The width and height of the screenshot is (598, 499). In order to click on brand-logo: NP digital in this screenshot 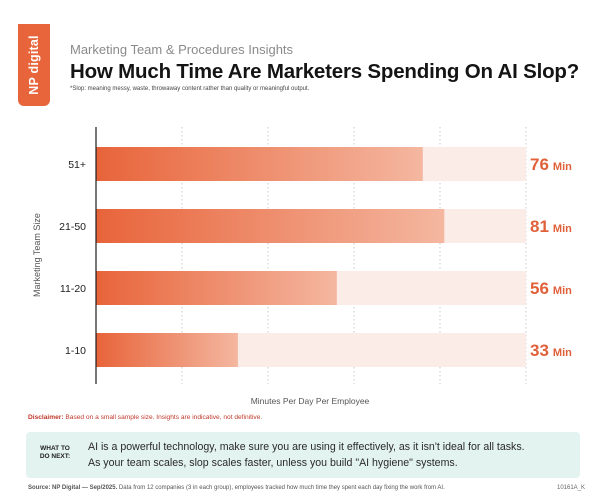, I will do `click(34, 65)`.